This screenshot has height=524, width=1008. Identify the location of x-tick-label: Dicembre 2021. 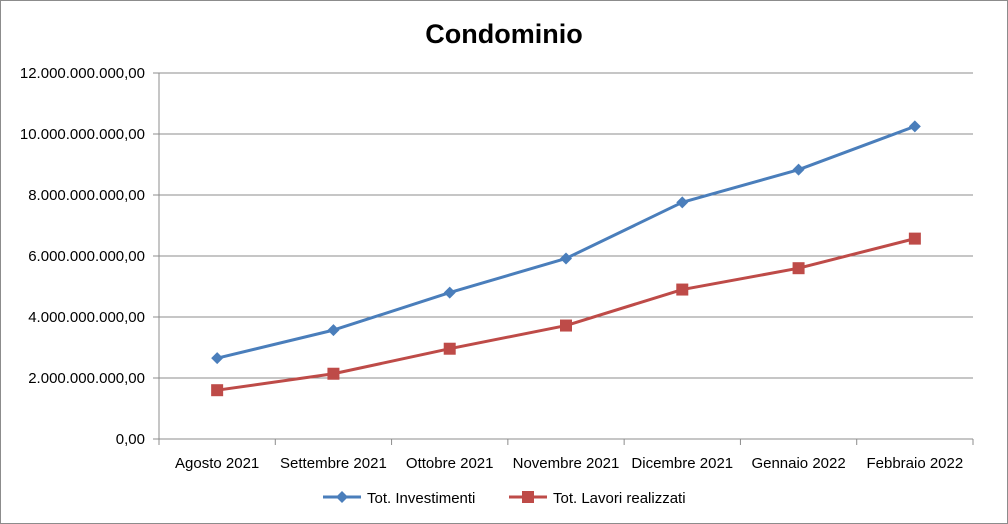
(682, 463).